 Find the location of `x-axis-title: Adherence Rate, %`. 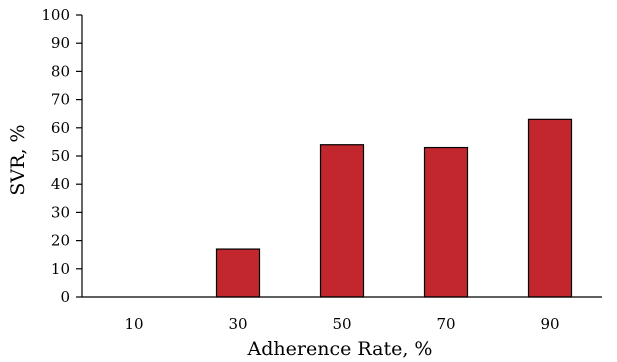

x-axis-title: Adherence Rate, % is located at coordinates (340, 349).